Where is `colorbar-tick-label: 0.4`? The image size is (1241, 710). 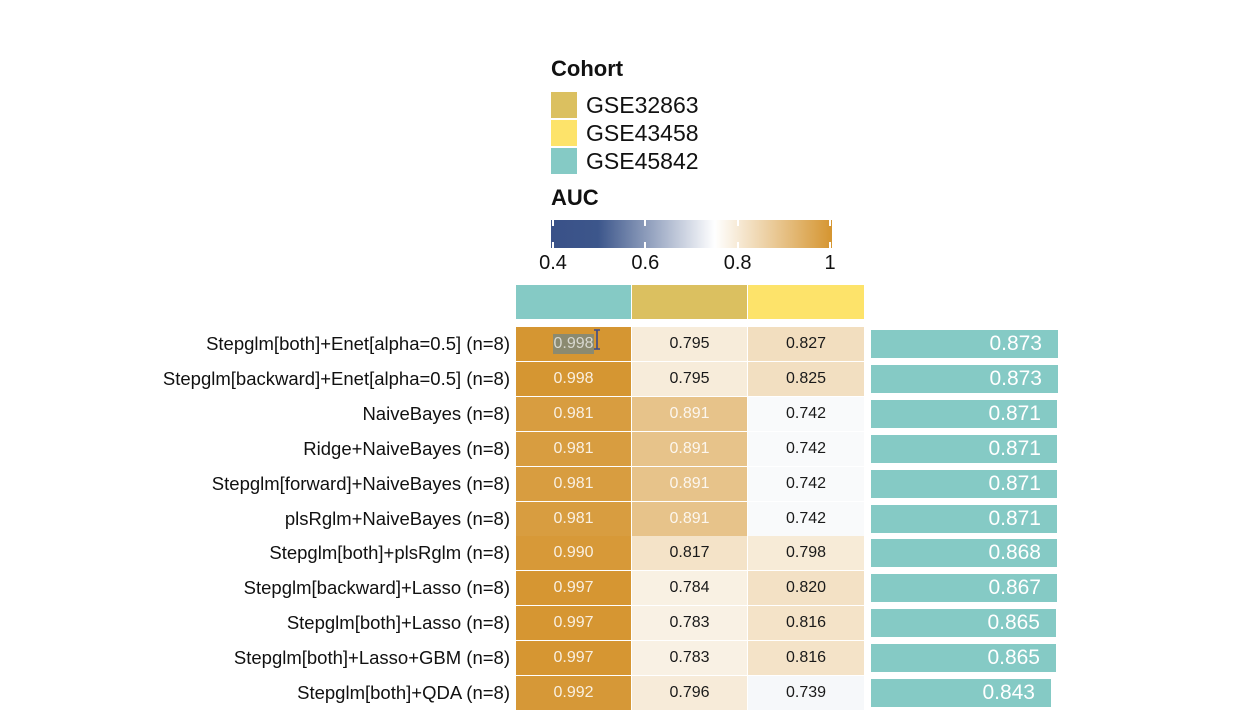 colorbar-tick-label: 0.4 is located at coordinates (553, 263).